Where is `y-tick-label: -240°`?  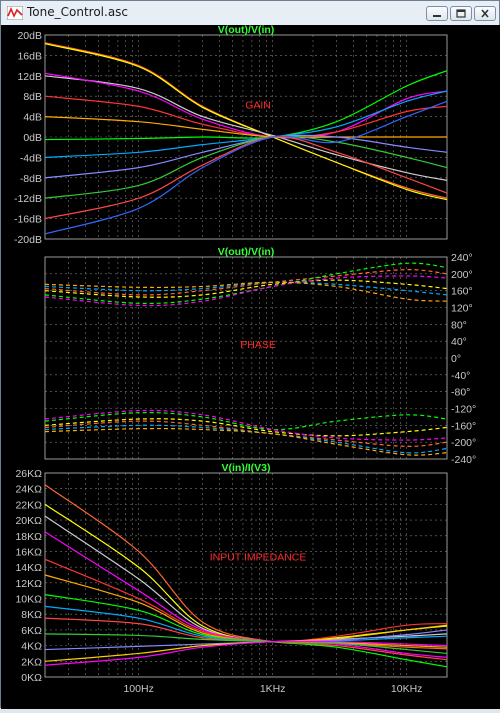
y-tick-label: -240° is located at coordinates (463, 460).